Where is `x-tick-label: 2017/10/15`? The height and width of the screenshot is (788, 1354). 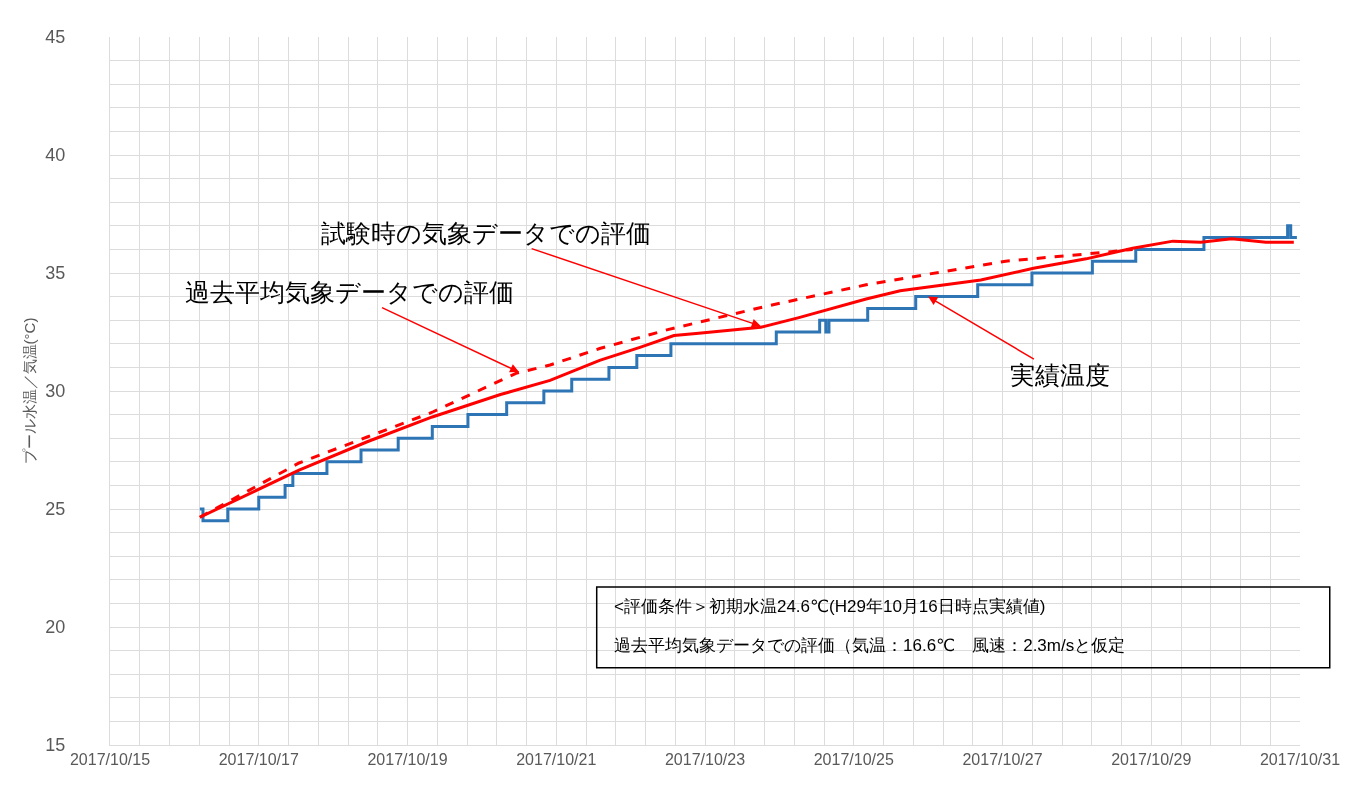 x-tick-label: 2017/10/15 is located at coordinates (110, 760).